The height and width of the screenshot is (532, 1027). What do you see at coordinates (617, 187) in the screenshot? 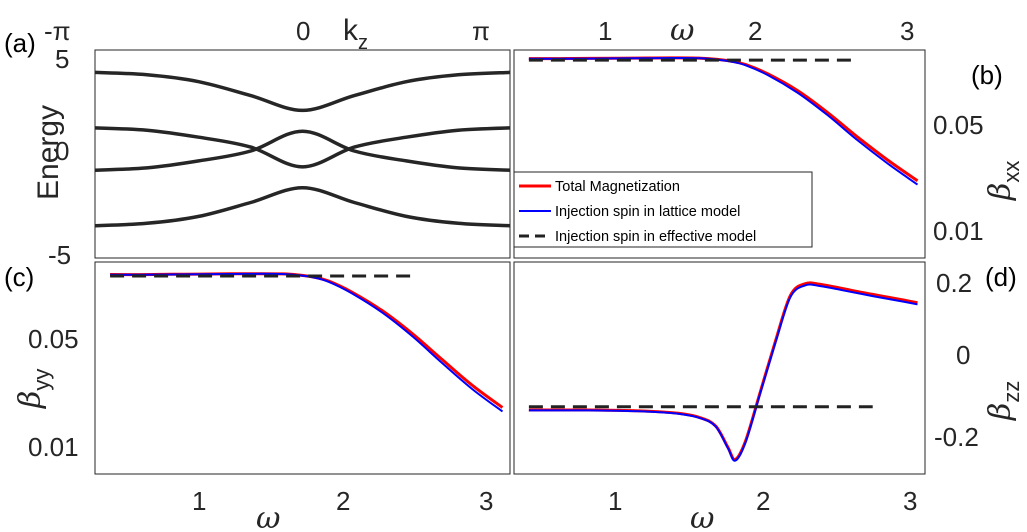
I see `legend-label-total: Total Magnetization` at bounding box center [617, 187].